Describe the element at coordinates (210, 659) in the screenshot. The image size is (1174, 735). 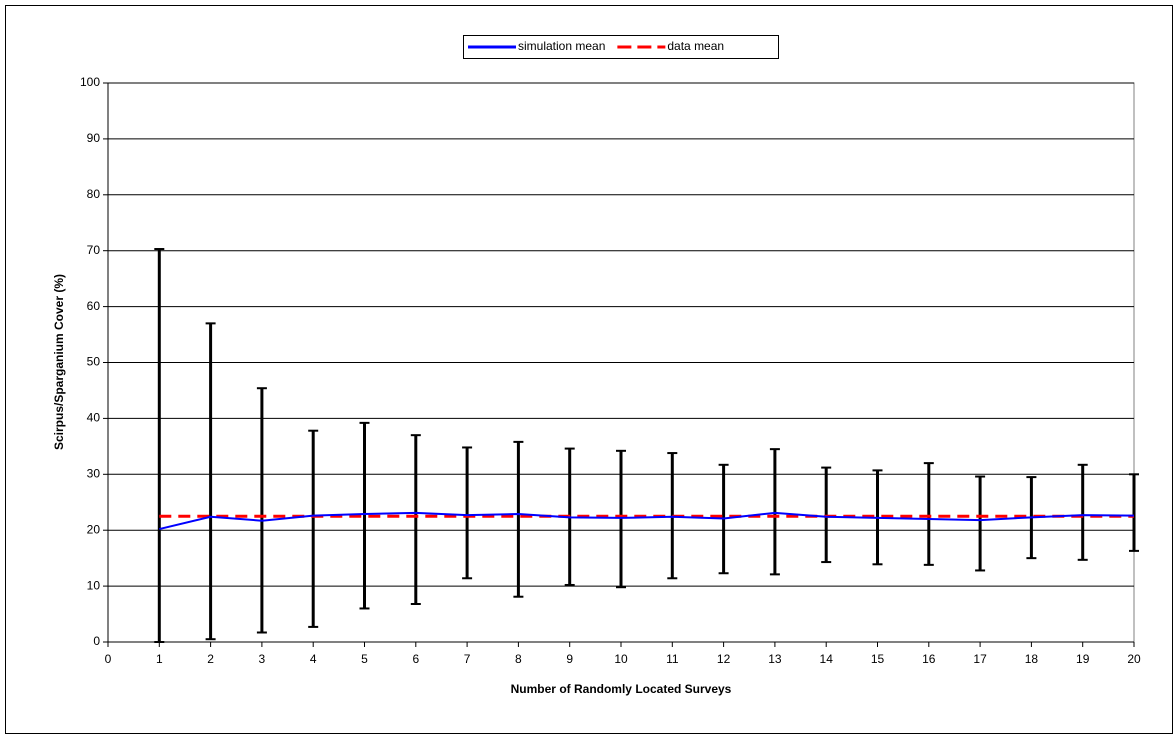
I see `x-tick-label: 2` at that location.